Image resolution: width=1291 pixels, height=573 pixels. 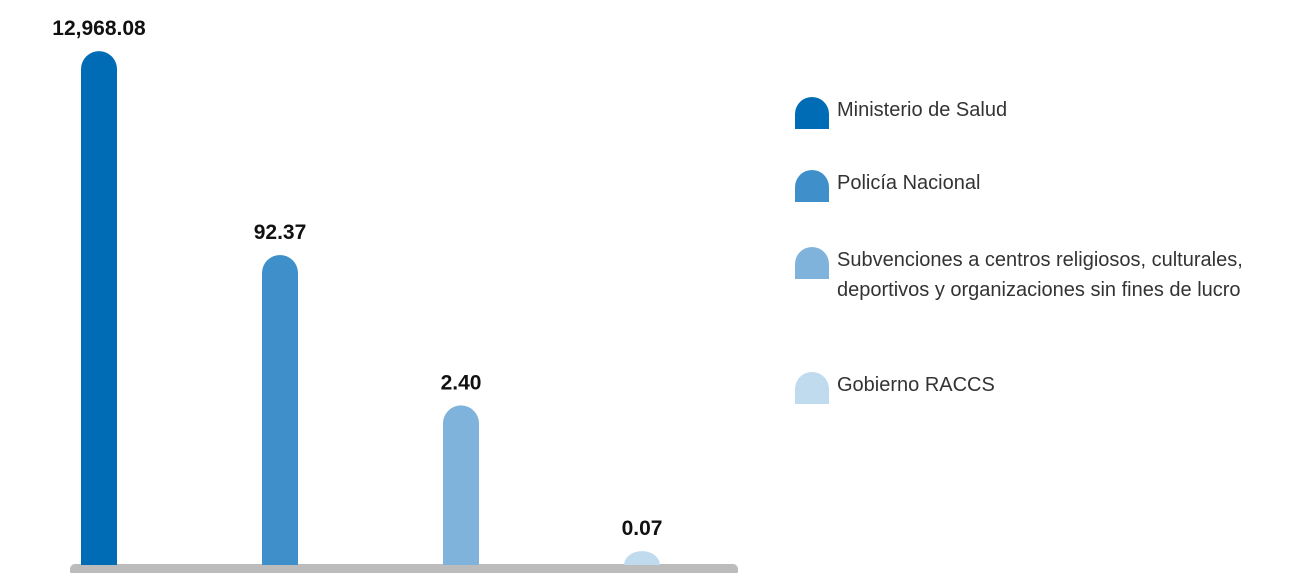 What do you see at coordinates (404, 568) in the screenshot?
I see `baseline` at bounding box center [404, 568].